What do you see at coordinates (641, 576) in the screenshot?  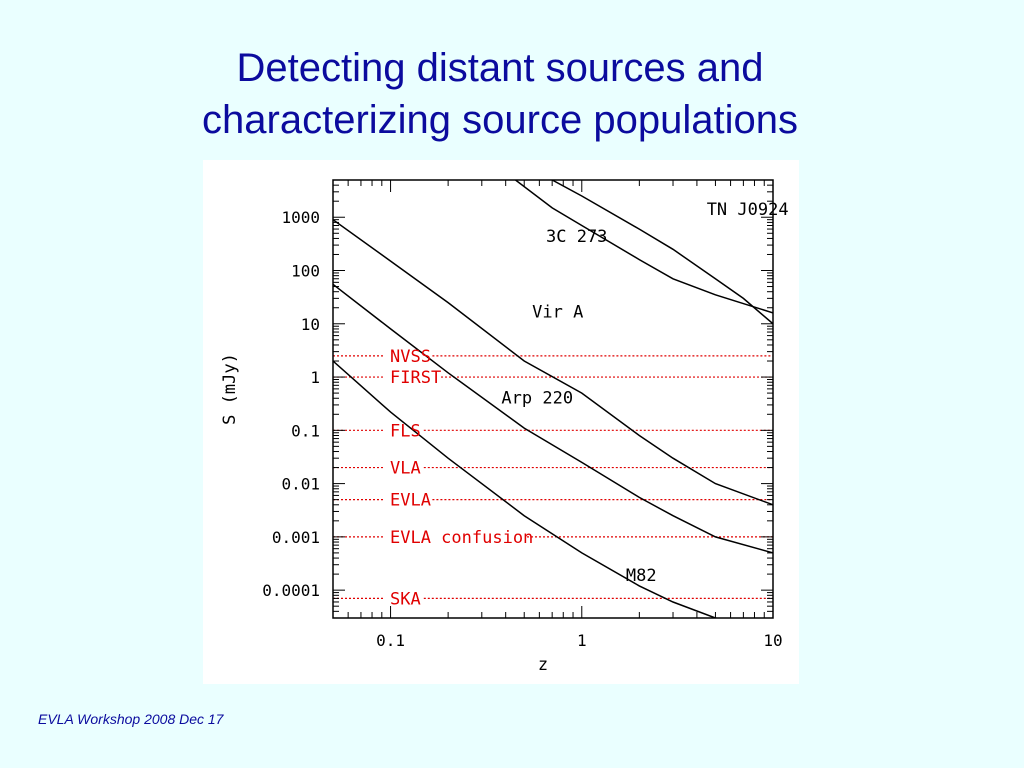 I see `series-label-4: M82` at bounding box center [641, 576].